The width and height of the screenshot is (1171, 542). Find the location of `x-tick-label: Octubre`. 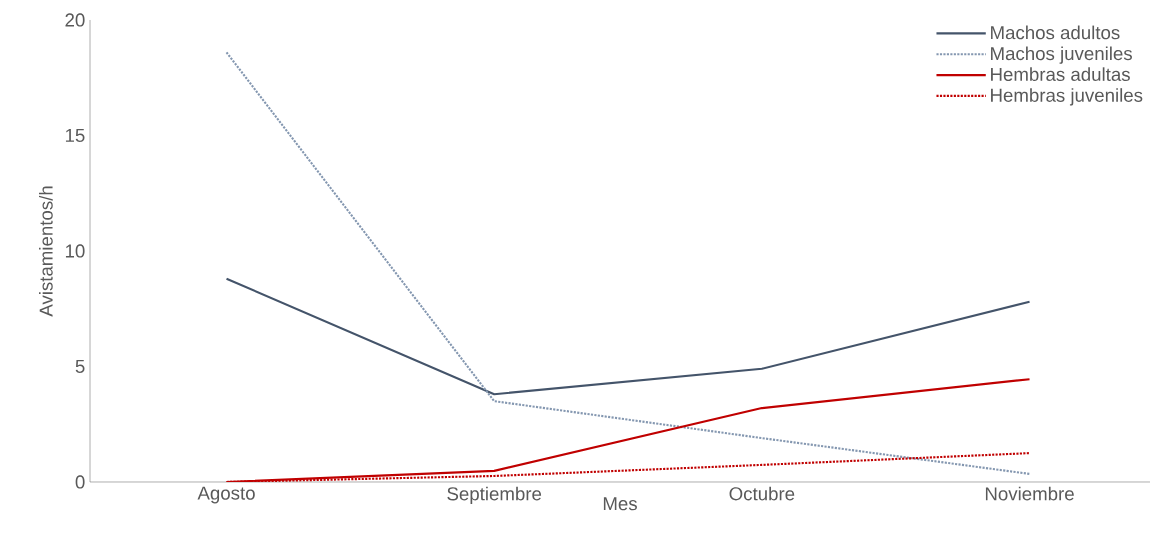

x-tick-label: Octubre is located at coordinates (762, 493).